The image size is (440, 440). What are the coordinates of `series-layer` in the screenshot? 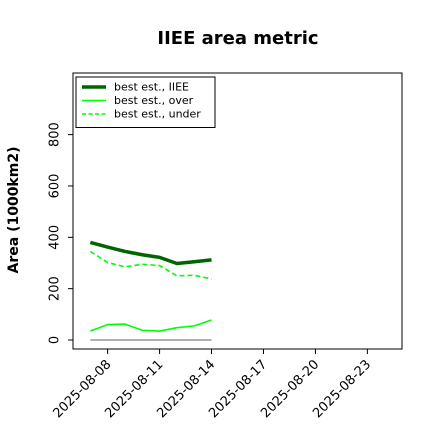 It's located at (150, 290).